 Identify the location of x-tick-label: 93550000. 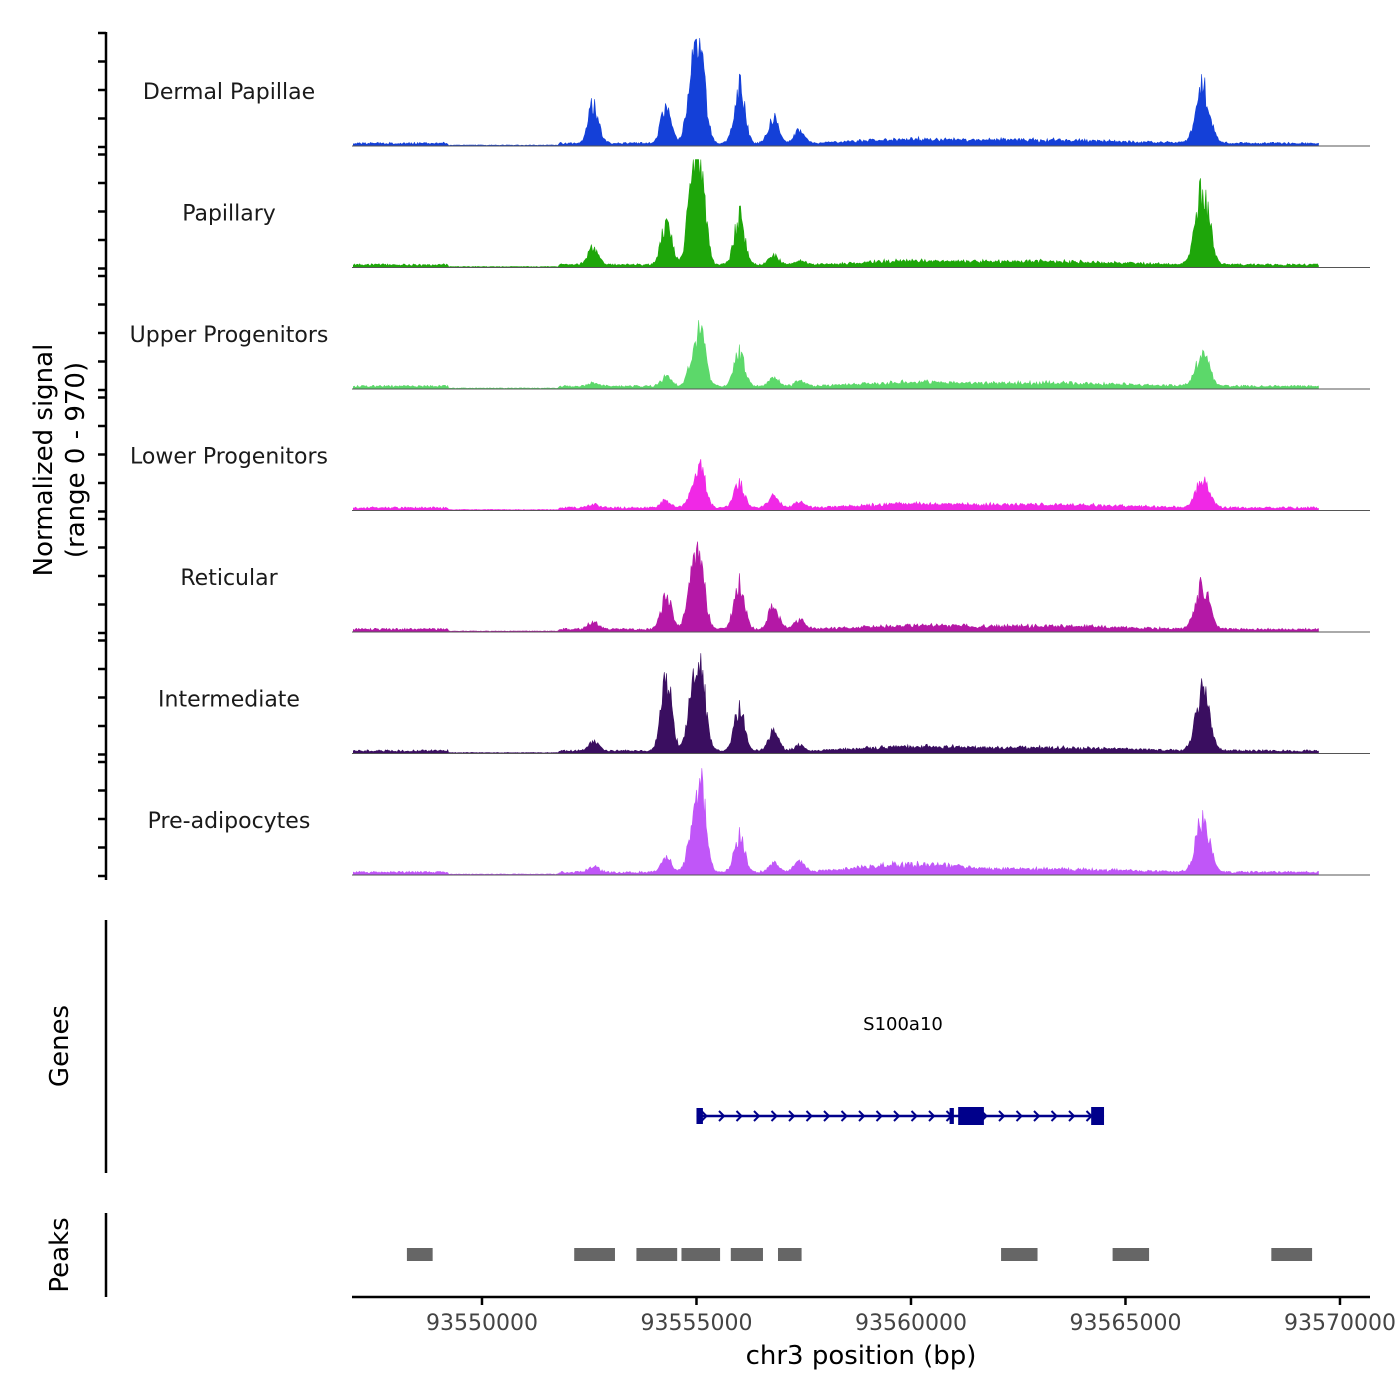
(482, 1323).